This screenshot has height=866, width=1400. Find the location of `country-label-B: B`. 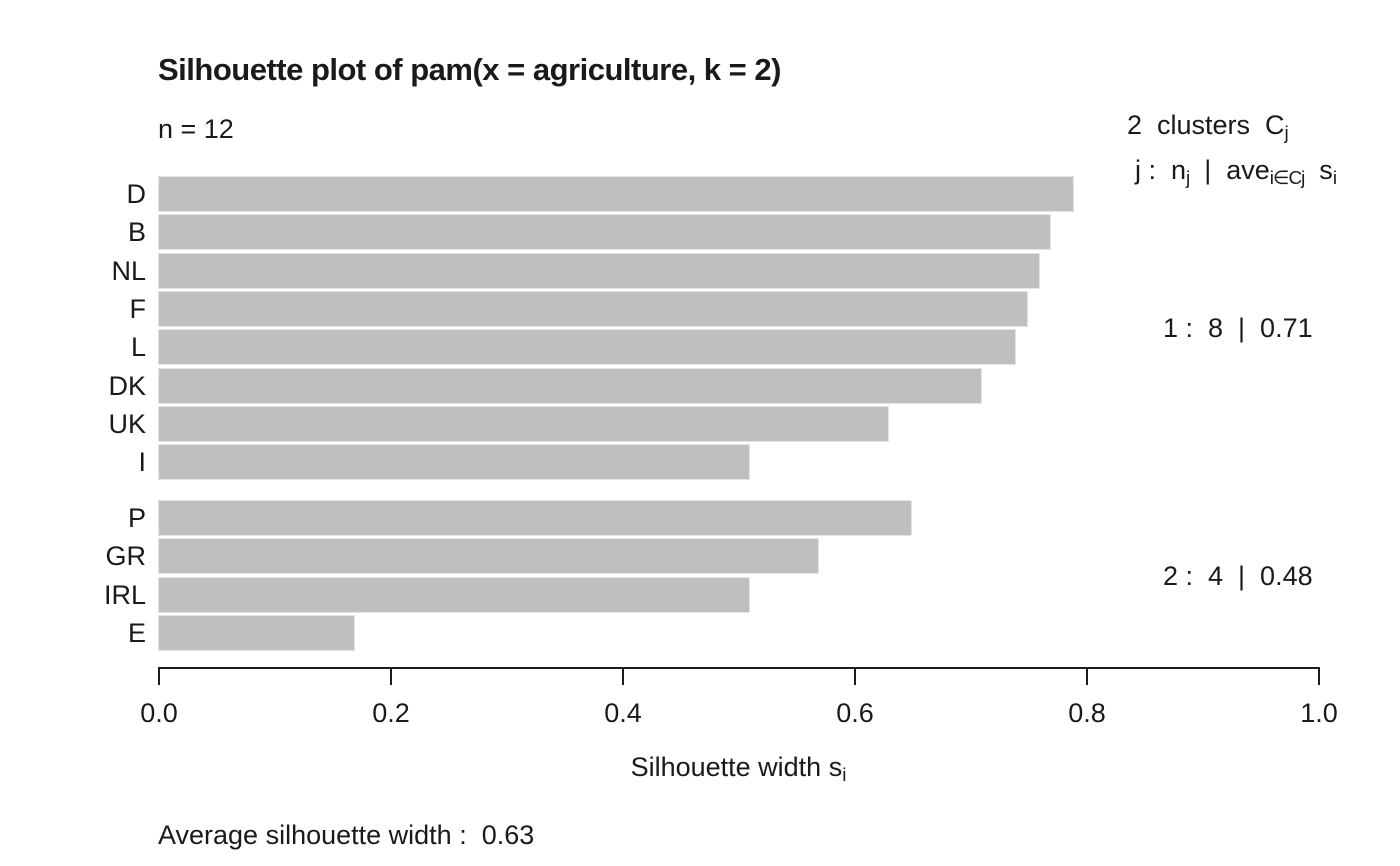

country-label-B: B is located at coordinates (136, 232).